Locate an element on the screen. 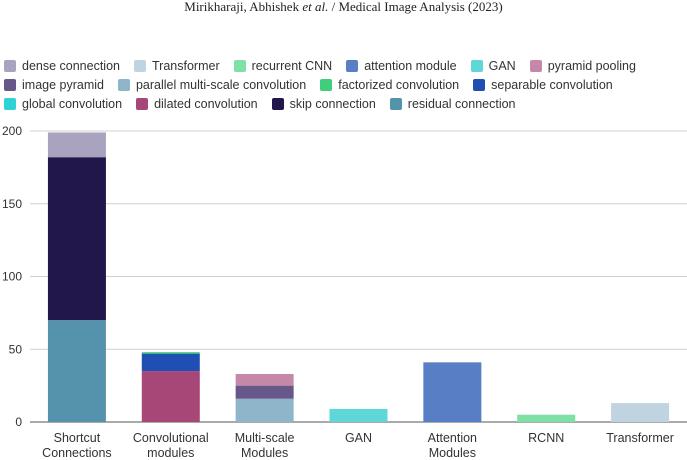 The image size is (687, 460). legend-item-dense-connection: dense connection is located at coordinates (62, 66).